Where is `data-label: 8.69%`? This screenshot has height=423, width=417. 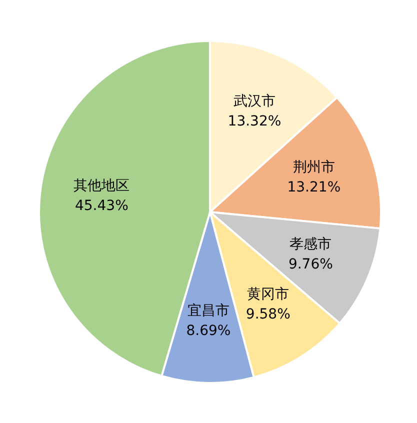 data-label: 8.69% is located at coordinates (208, 331).